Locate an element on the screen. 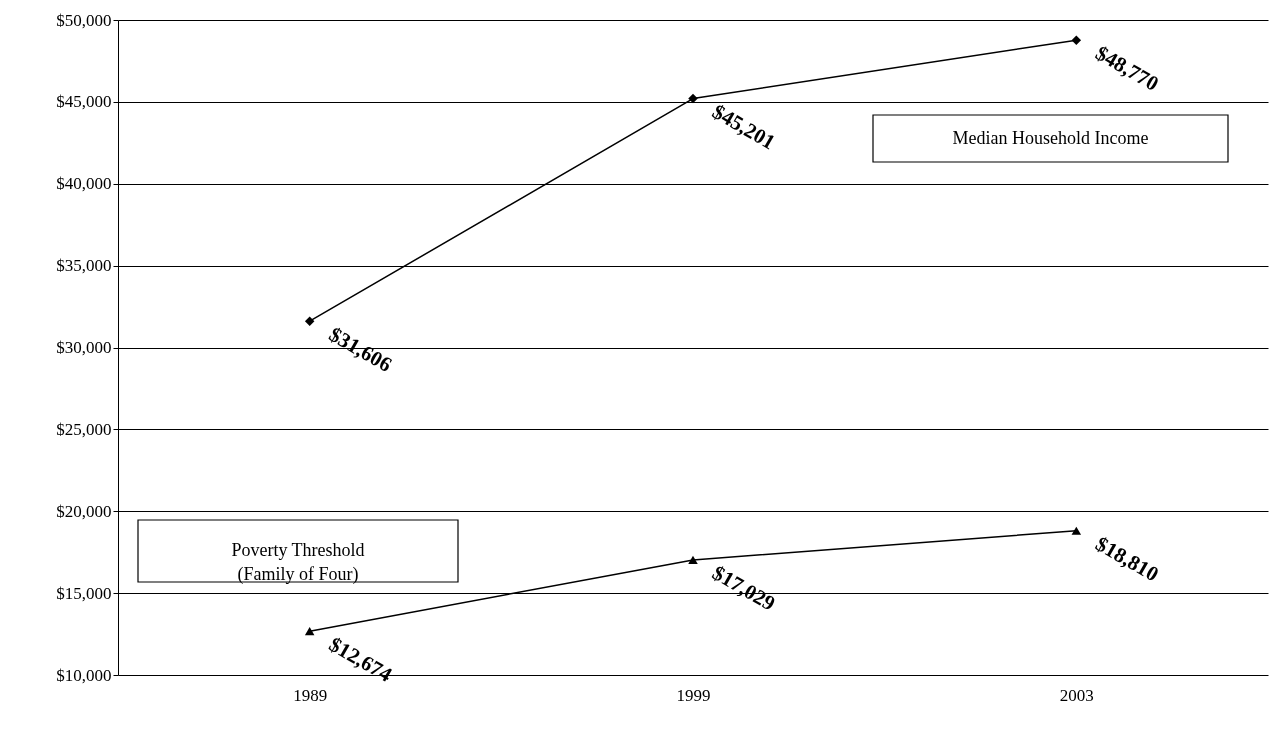  y-tick-label: $40,000 is located at coordinates (84, 184).